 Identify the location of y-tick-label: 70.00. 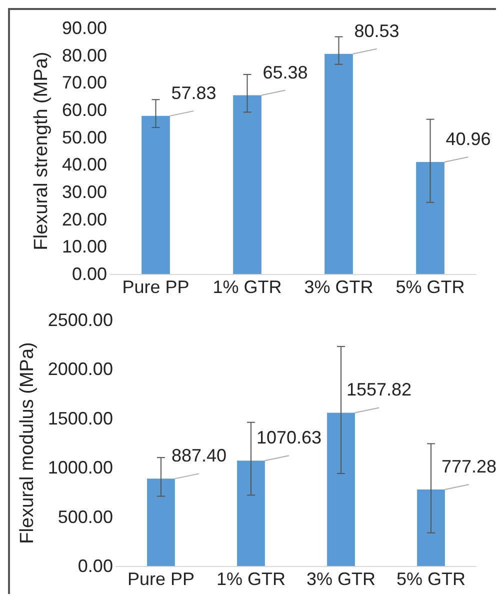
(84, 82).